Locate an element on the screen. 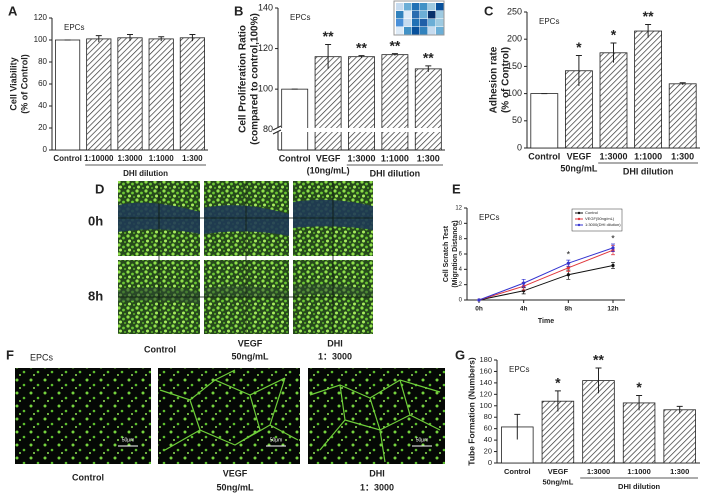 Image resolution: width=708 pixels, height=501 pixels. column-label: Control is located at coordinates (88, 477).